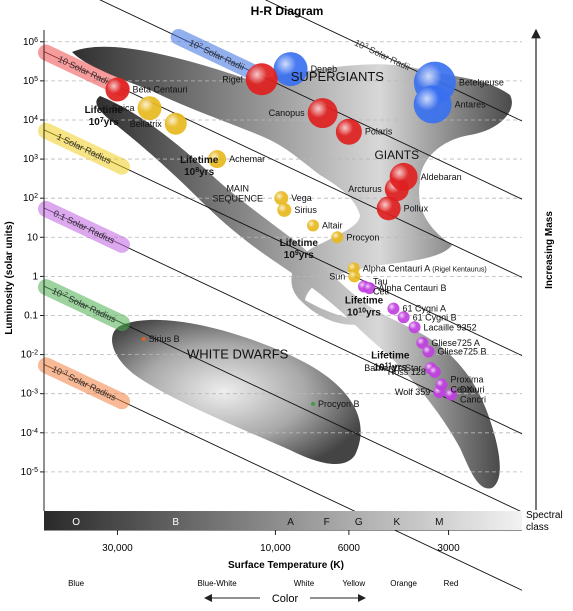  I want to click on region-label: GIANTS, so click(396, 155).